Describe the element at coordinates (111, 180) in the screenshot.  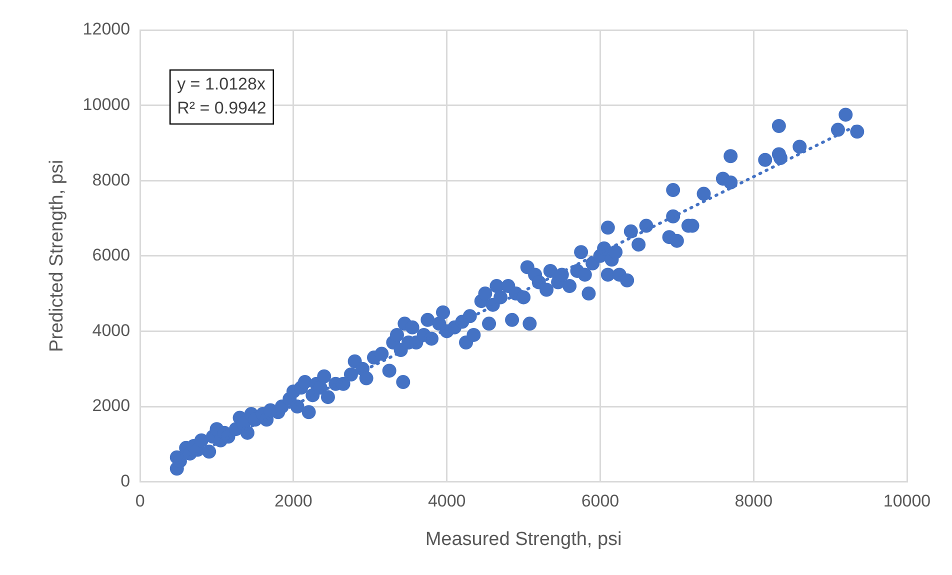
I see `y-tick-label: 8000` at that location.